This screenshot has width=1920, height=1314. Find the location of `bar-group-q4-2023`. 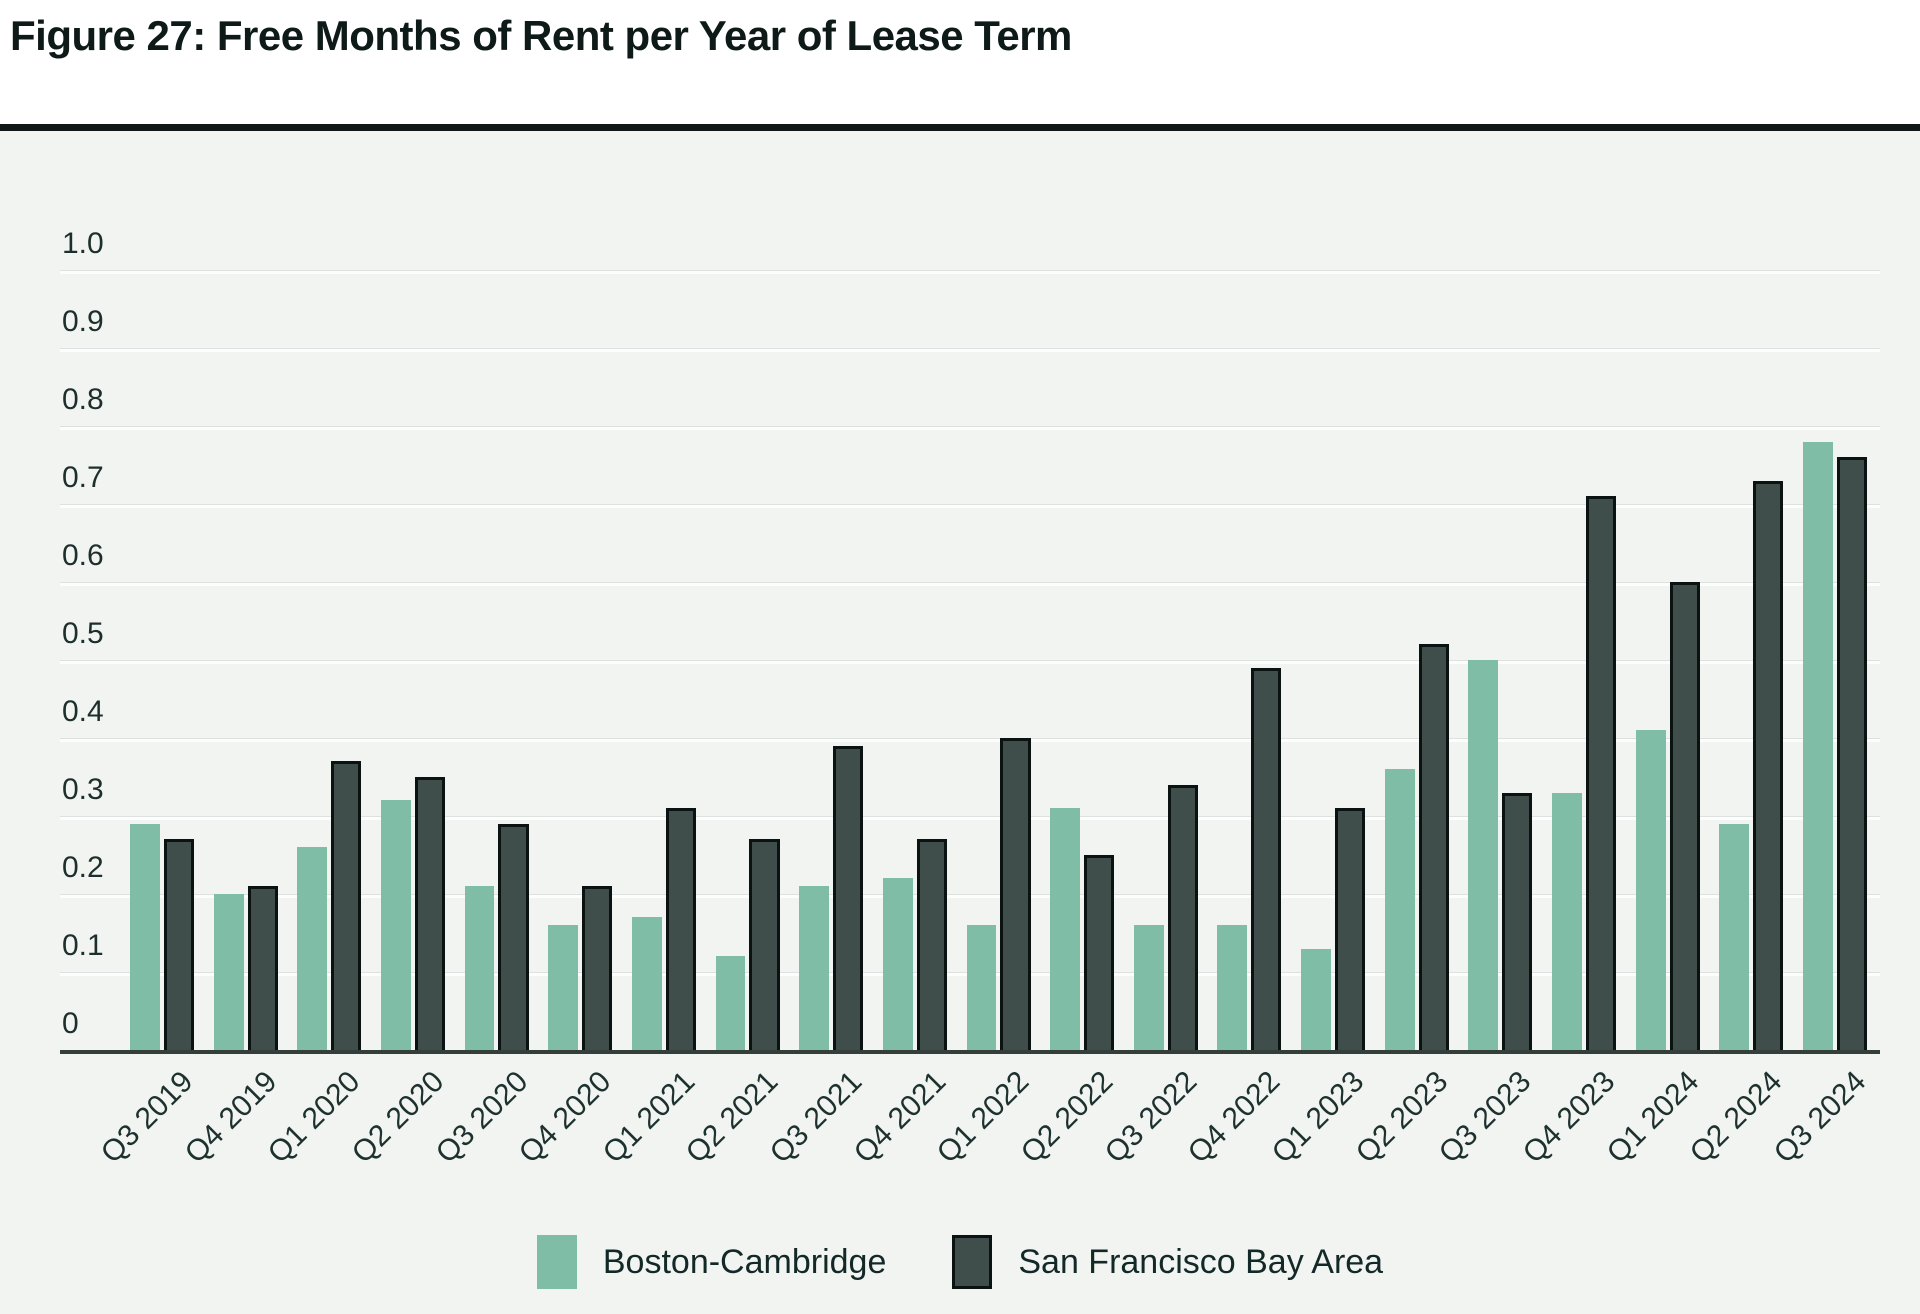

bar-group-q4-2023 is located at coordinates (1584, 773).